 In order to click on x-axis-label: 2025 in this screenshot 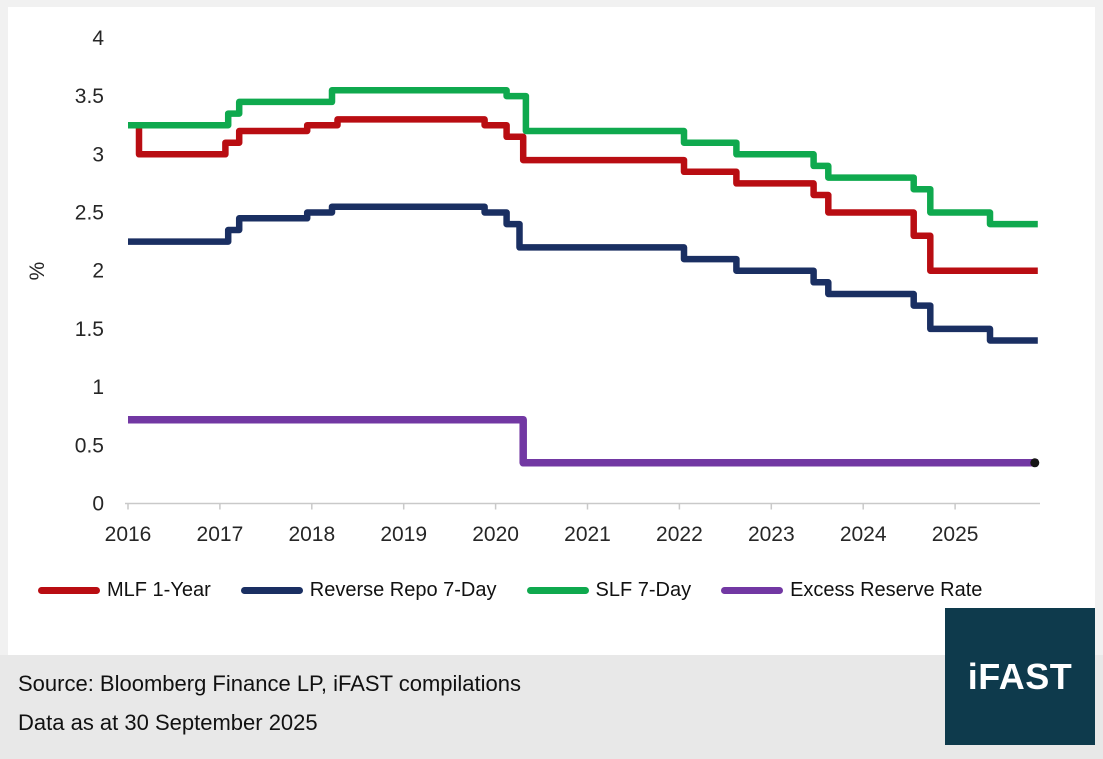, I will do `click(955, 534)`.